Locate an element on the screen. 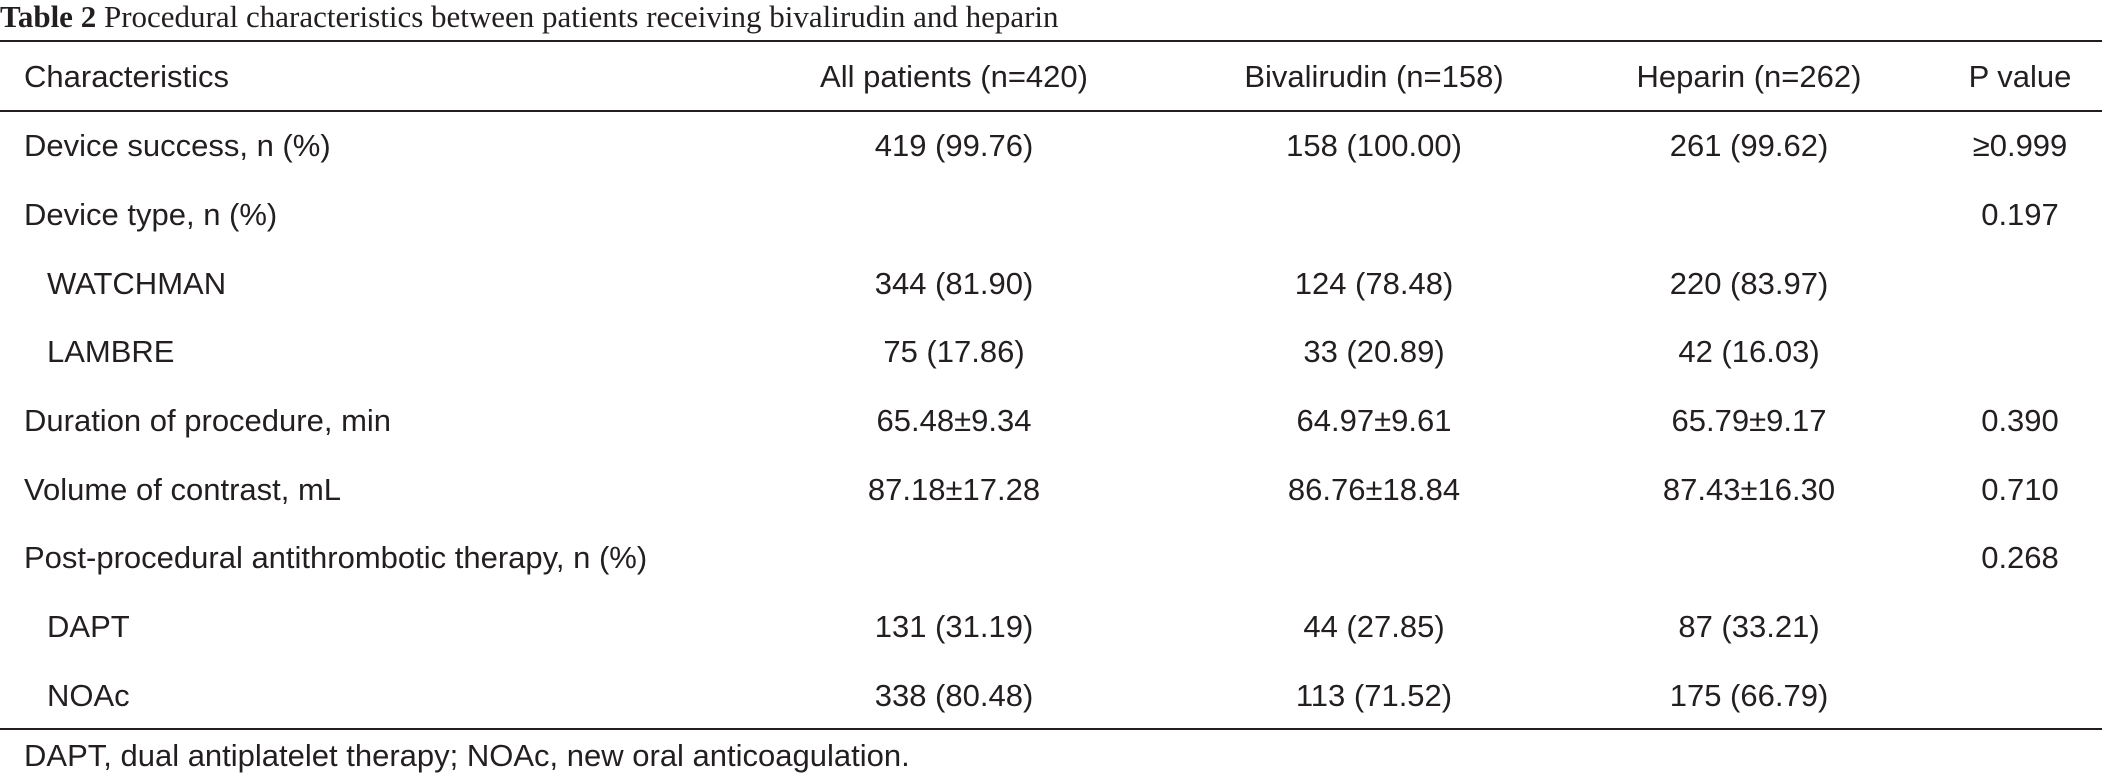 The width and height of the screenshot is (2102, 778). row-label: DAPT is located at coordinates (88, 627).